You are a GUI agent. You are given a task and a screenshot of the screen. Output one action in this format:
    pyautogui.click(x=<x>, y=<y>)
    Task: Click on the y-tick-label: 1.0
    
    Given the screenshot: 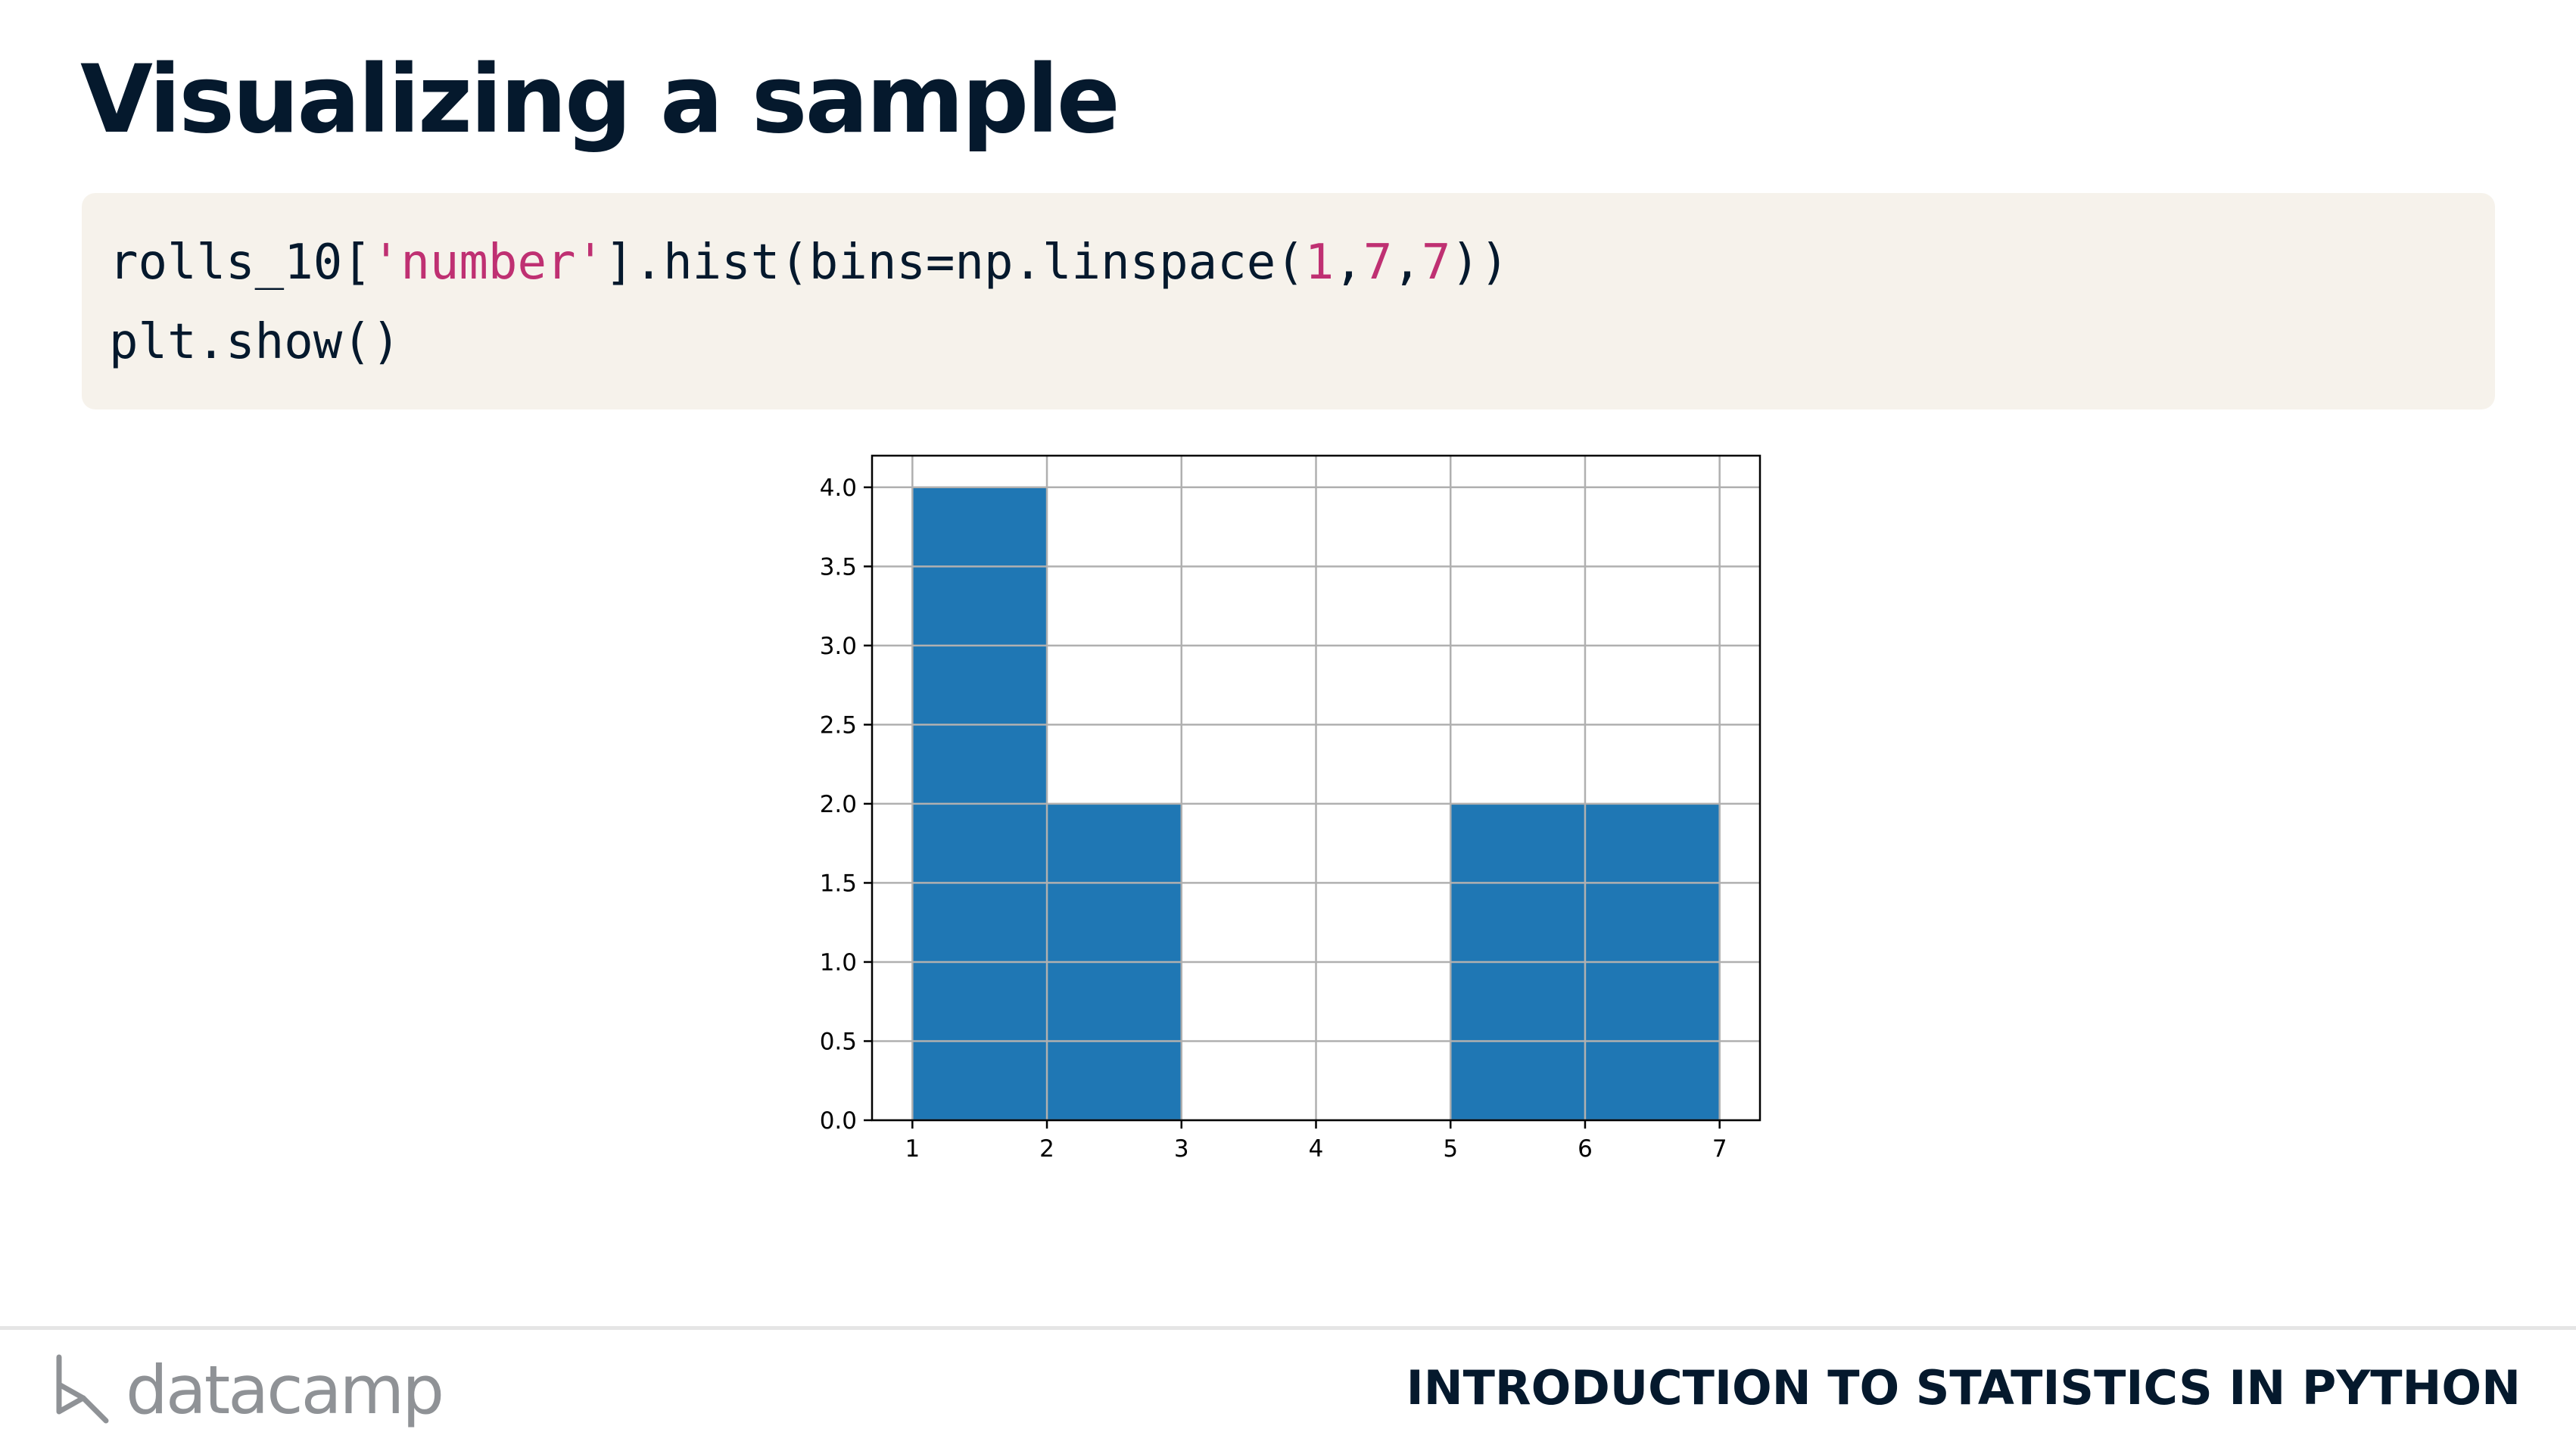 What is the action you would take?
    pyautogui.click(x=838, y=962)
    